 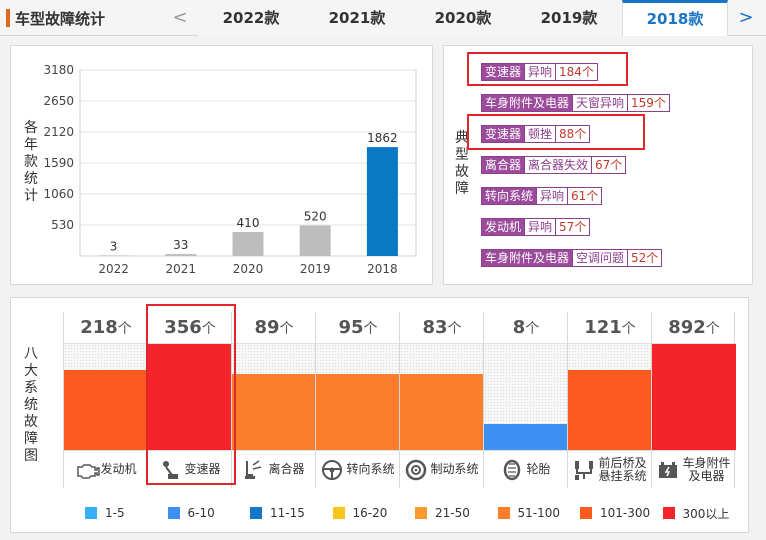 I want to click on fault-system: 车身附件及电器, so click(x=527, y=258).